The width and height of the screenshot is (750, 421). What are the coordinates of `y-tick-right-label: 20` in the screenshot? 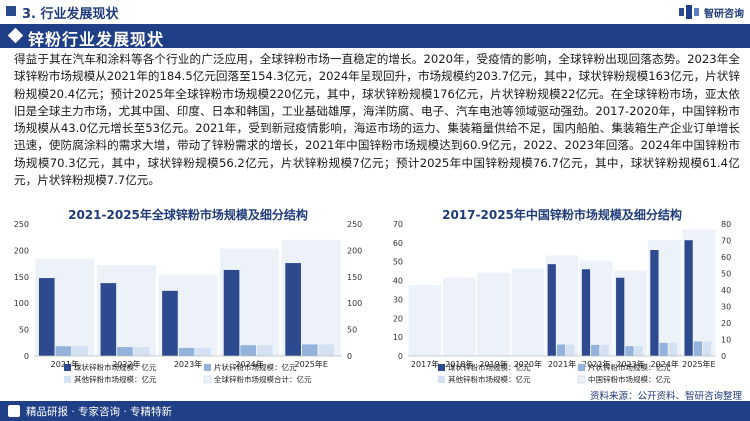 It's located at (726, 323).